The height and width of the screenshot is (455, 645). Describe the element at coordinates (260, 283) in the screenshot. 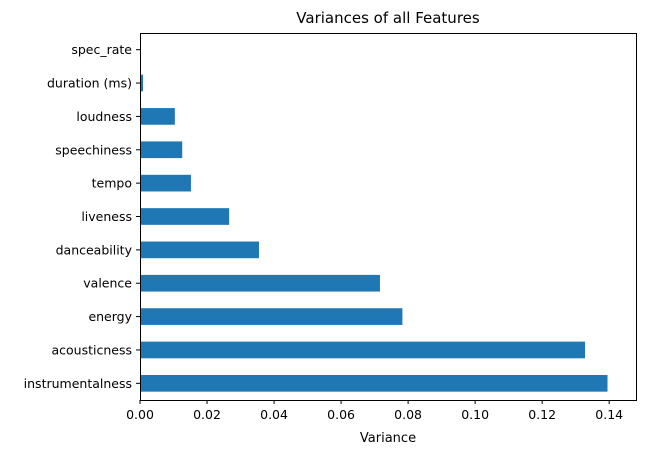

I see `bar-valence` at that location.